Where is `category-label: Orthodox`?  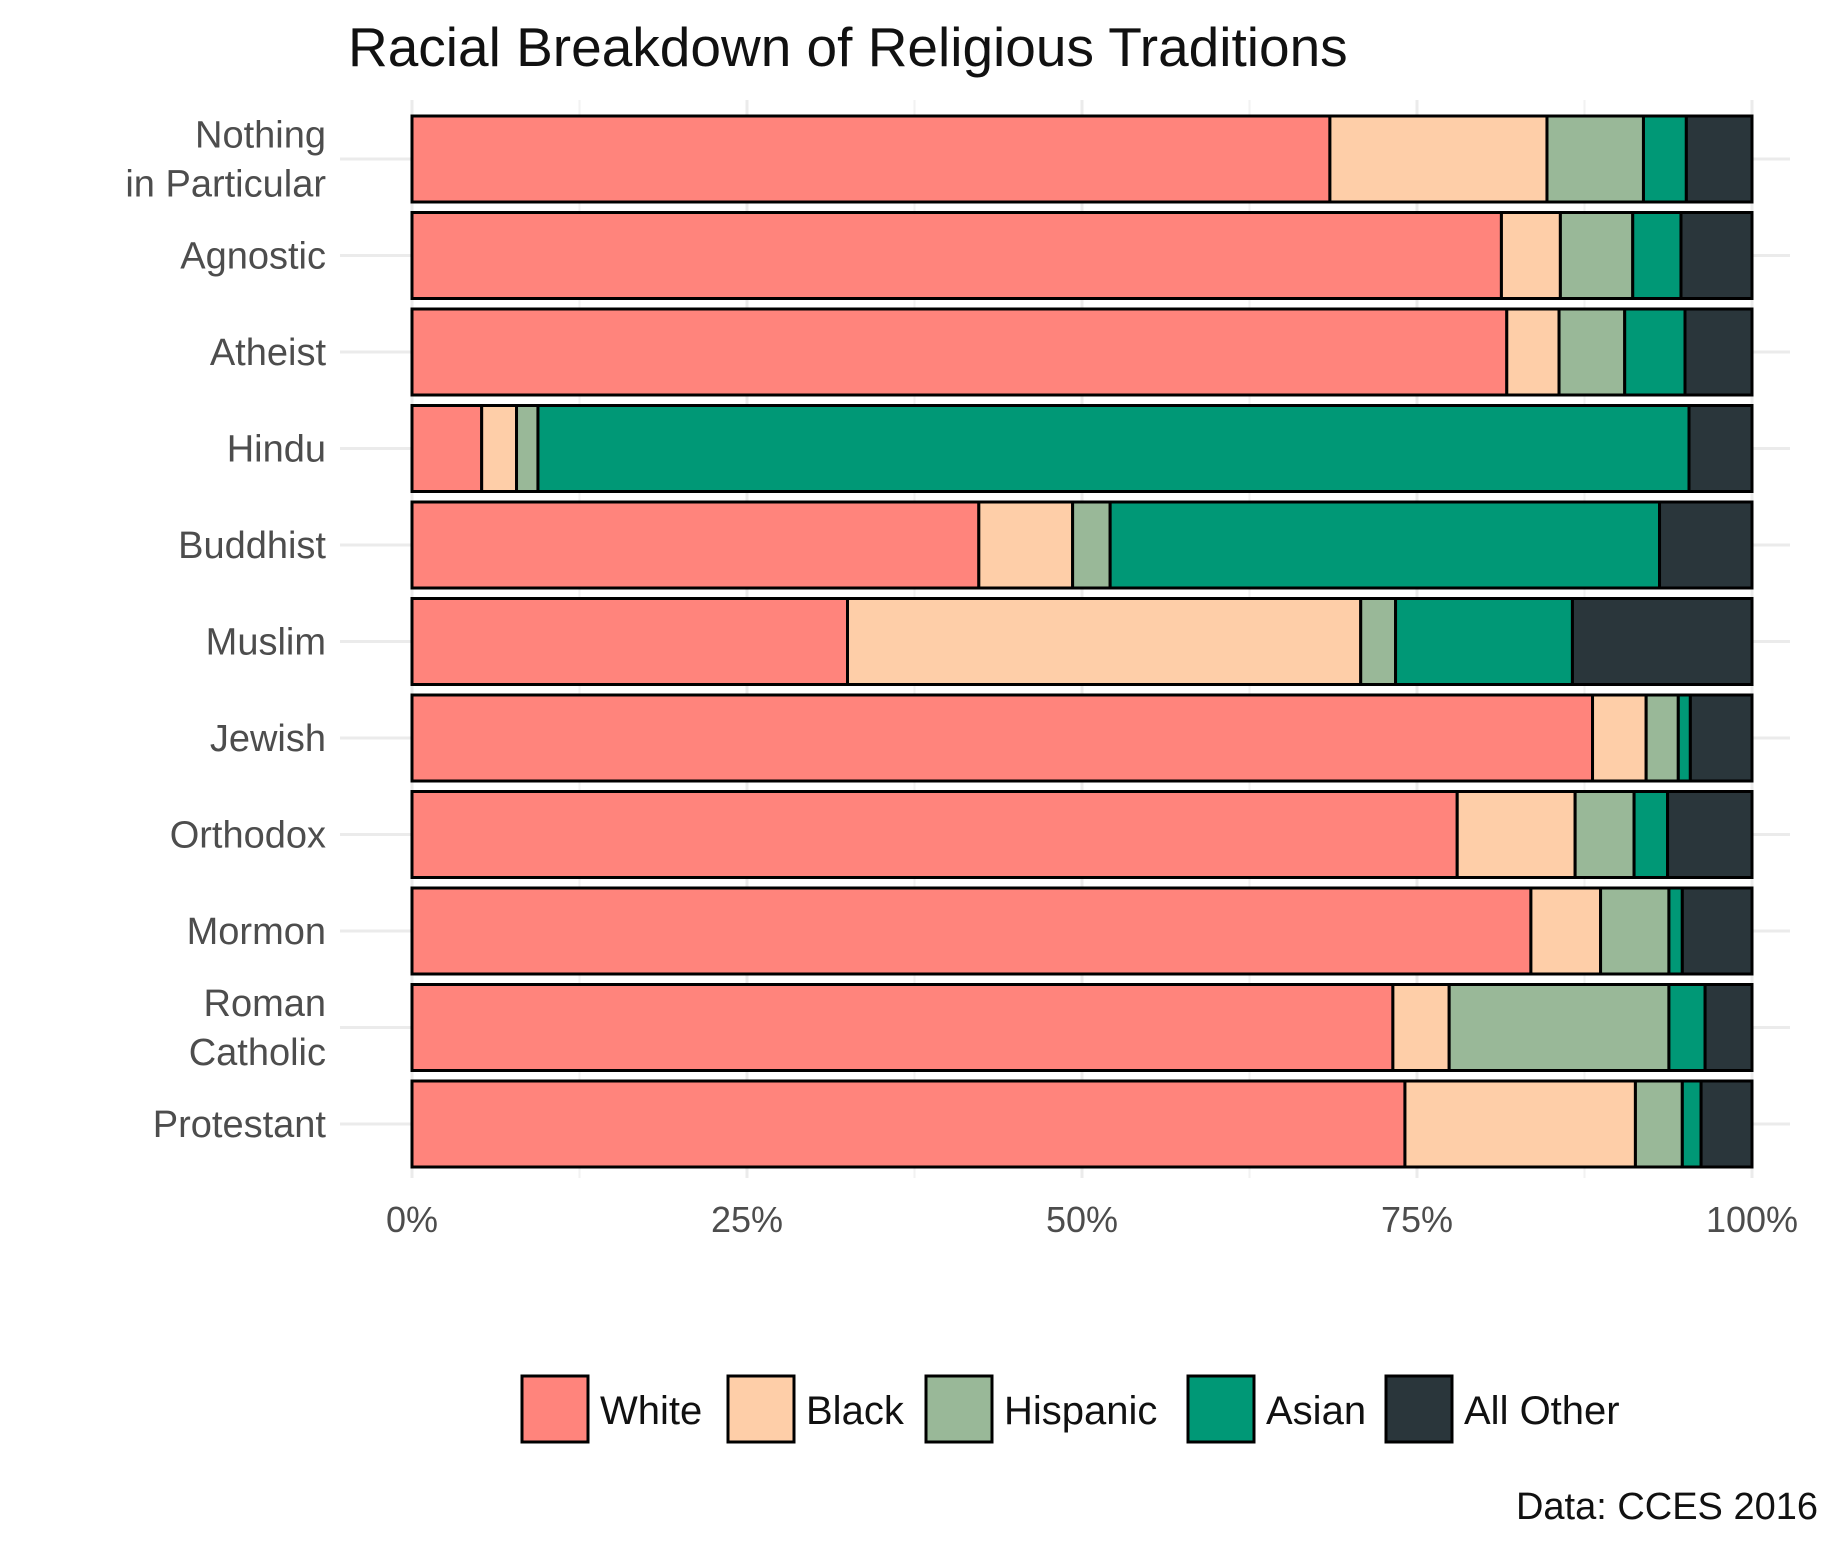 category-label: Orthodox is located at coordinates (248, 836).